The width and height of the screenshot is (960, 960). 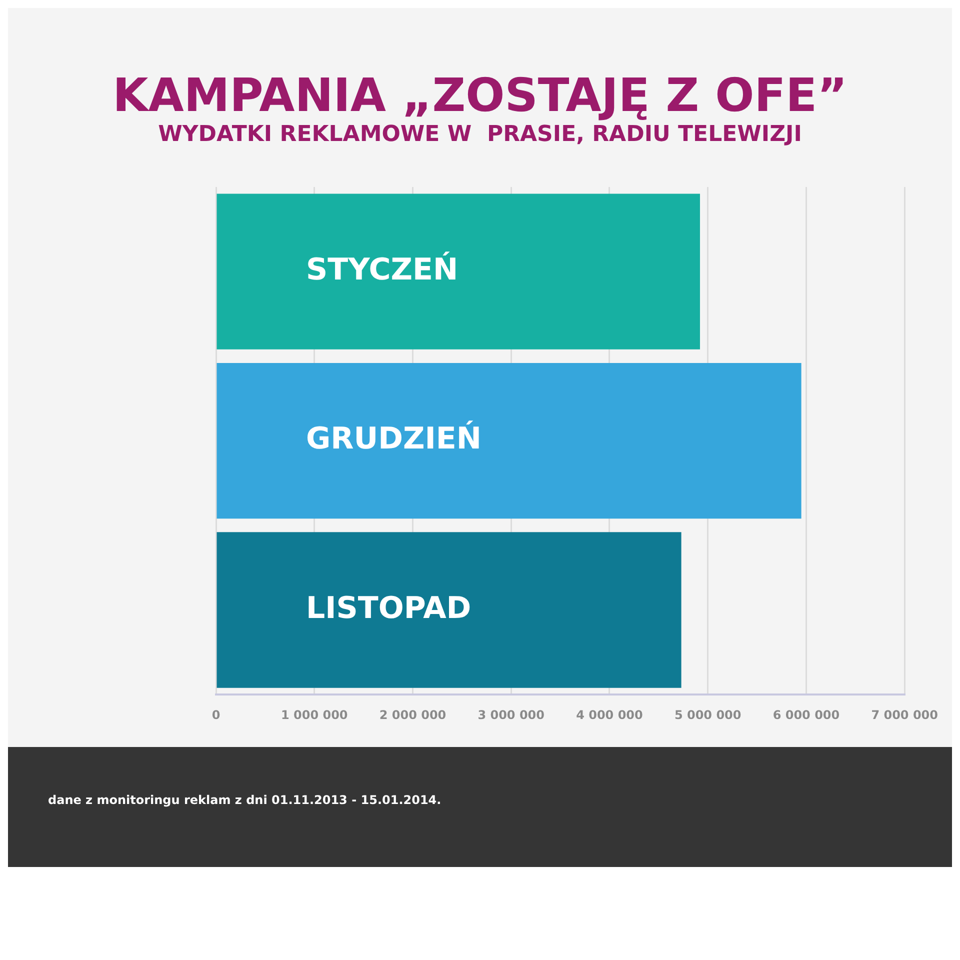 What do you see at coordinates (245, 800) in the screenshot?
I see `text: dane z monitoringu reklam z dni 01.11.2013 - 15.01.2014.` at bounding box center [245, 800].